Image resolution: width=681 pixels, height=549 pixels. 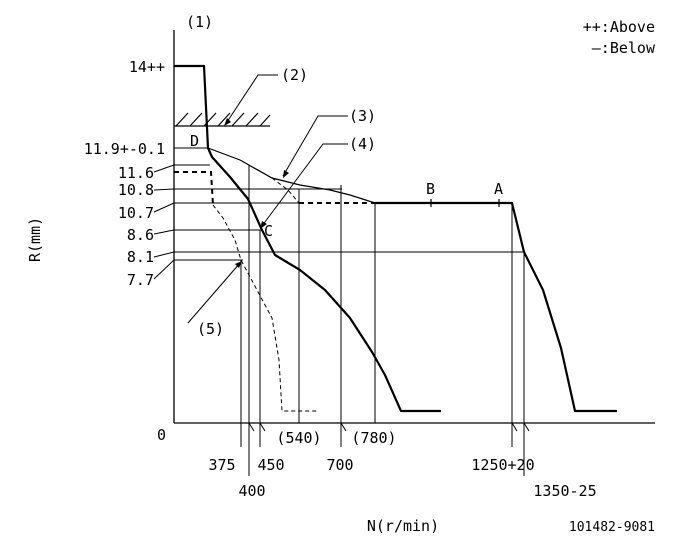 What do you see at coordinates (136, 173) in the screenshot?
I see `y-label-11-6: 11.6` at bounding box center [136, 173].